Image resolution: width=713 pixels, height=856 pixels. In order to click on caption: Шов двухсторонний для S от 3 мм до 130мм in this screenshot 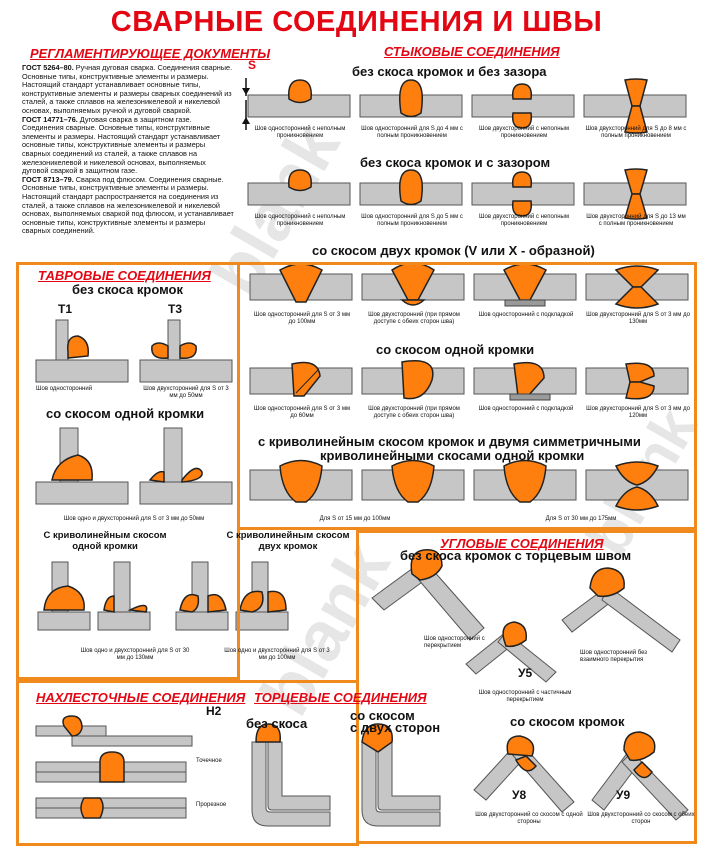, I will do `click(638, 318)`.